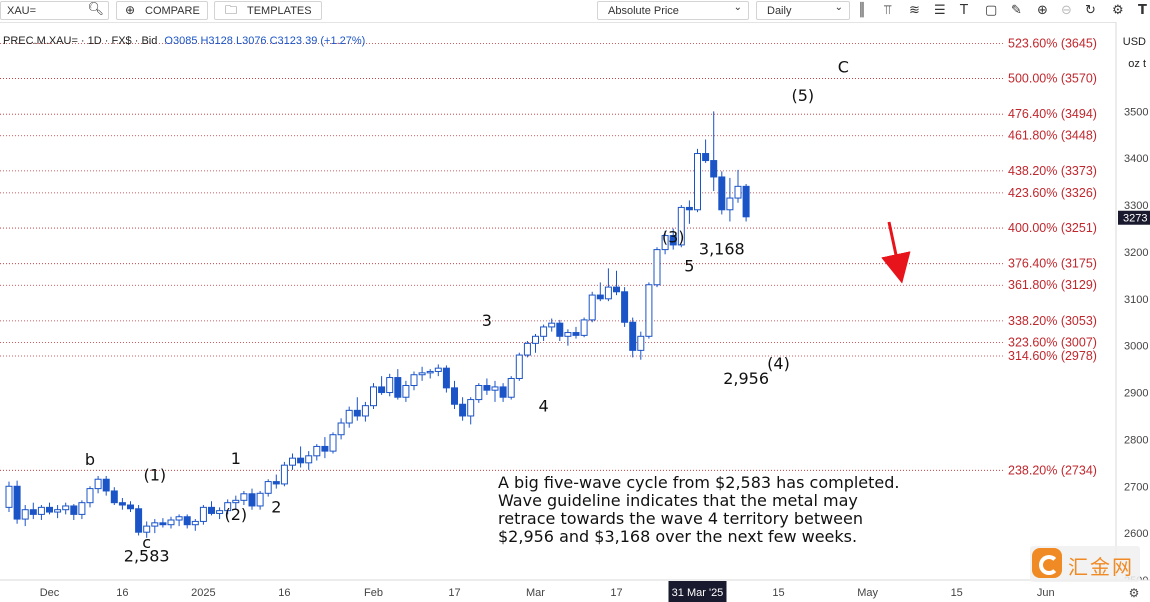 The width and height of the screenshot is (1150, 602). I want to click on logo-icon, so click(1047, 563).